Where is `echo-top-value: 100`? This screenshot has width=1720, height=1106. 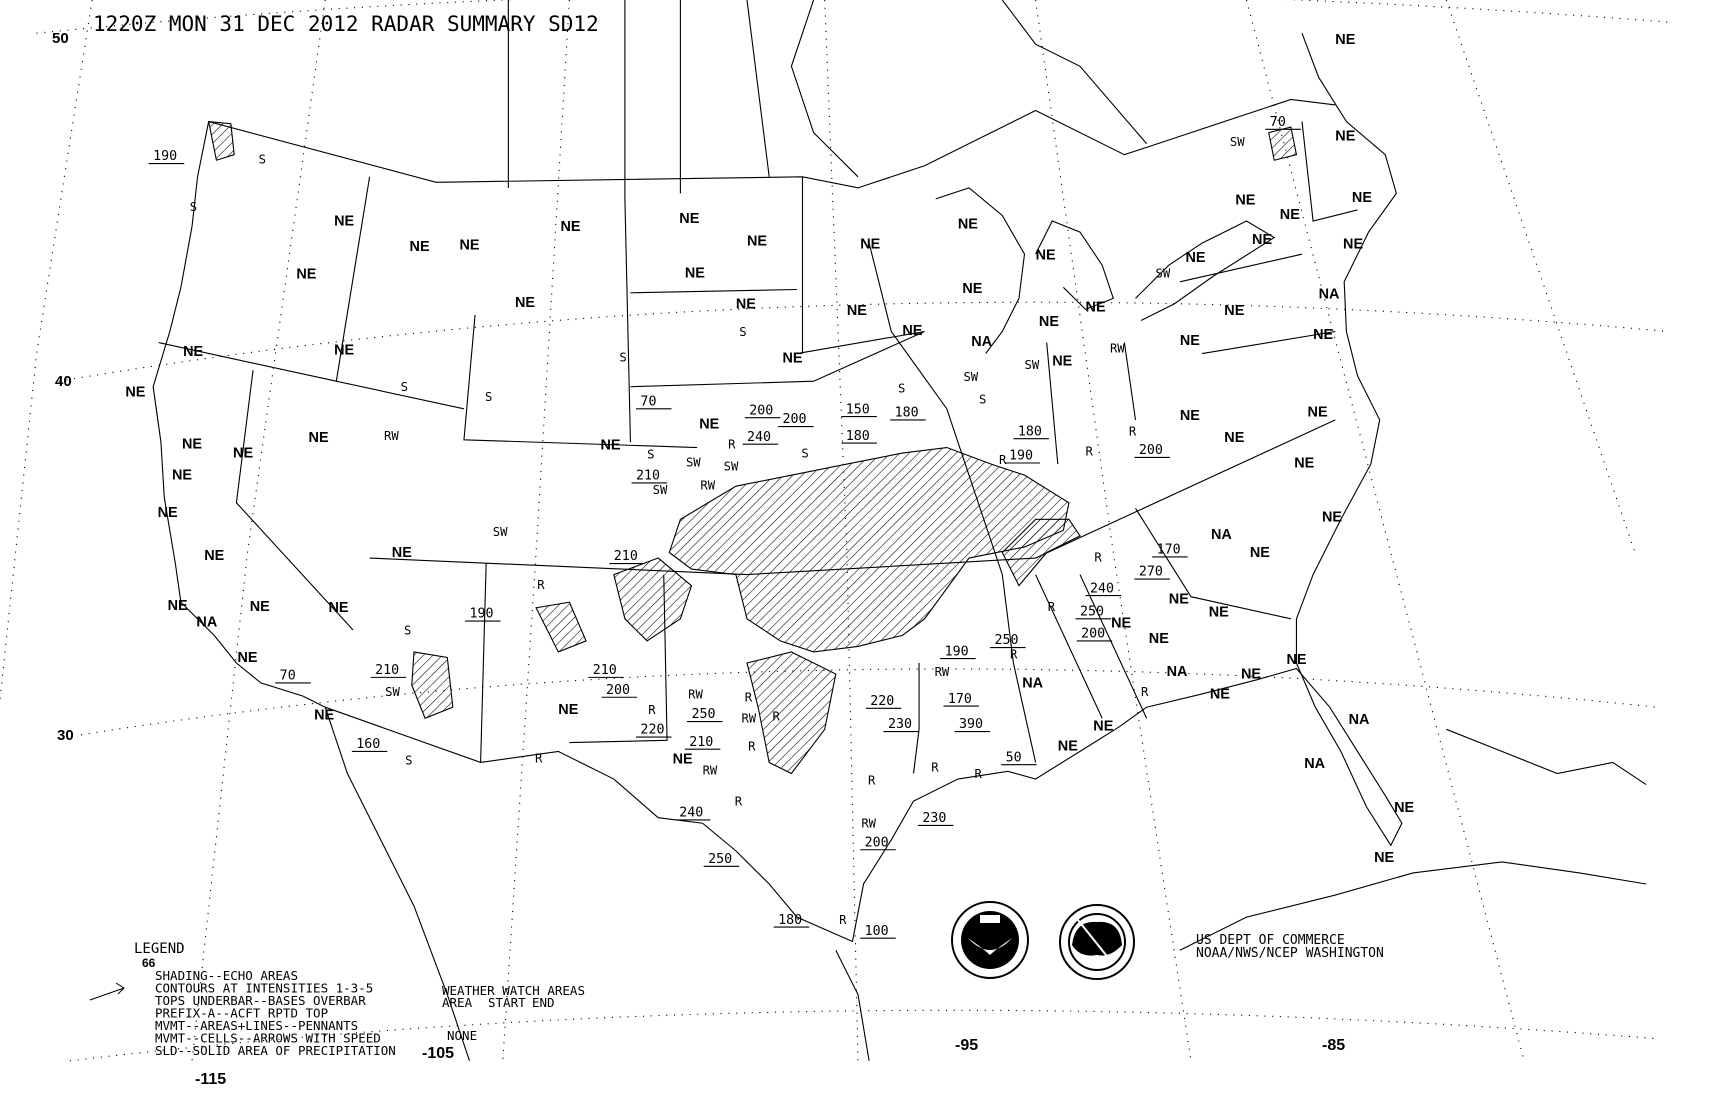
echo-top-value: 100 is located at coordinates (877, 931).